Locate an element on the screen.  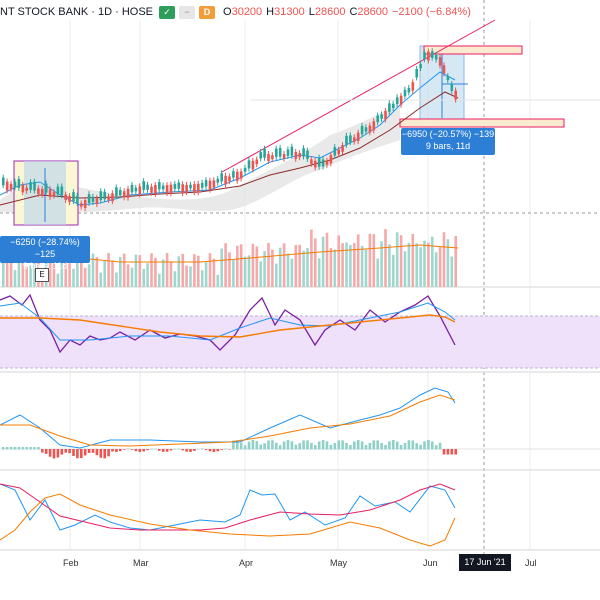
crosshair-date-label: 17 Jun '21 is located at coordinates (485, 562).